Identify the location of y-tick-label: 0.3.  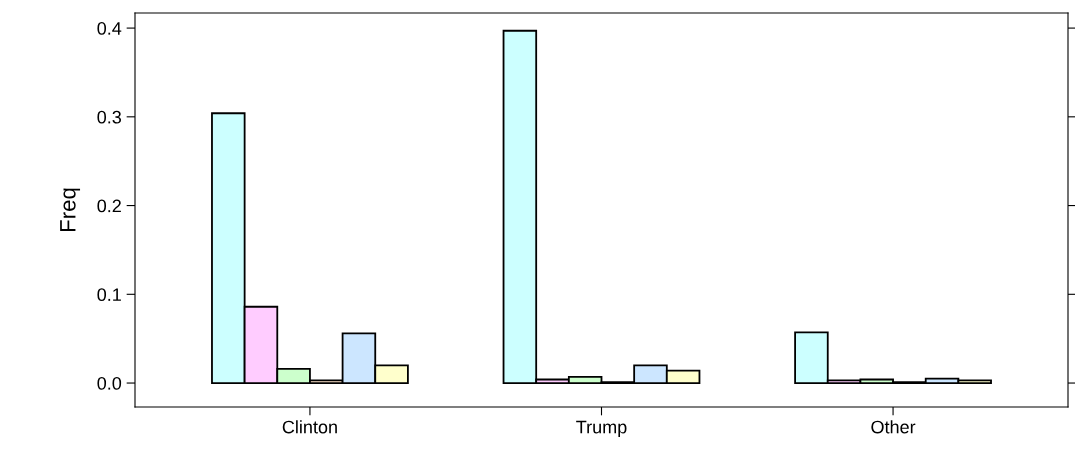
(109, 117).